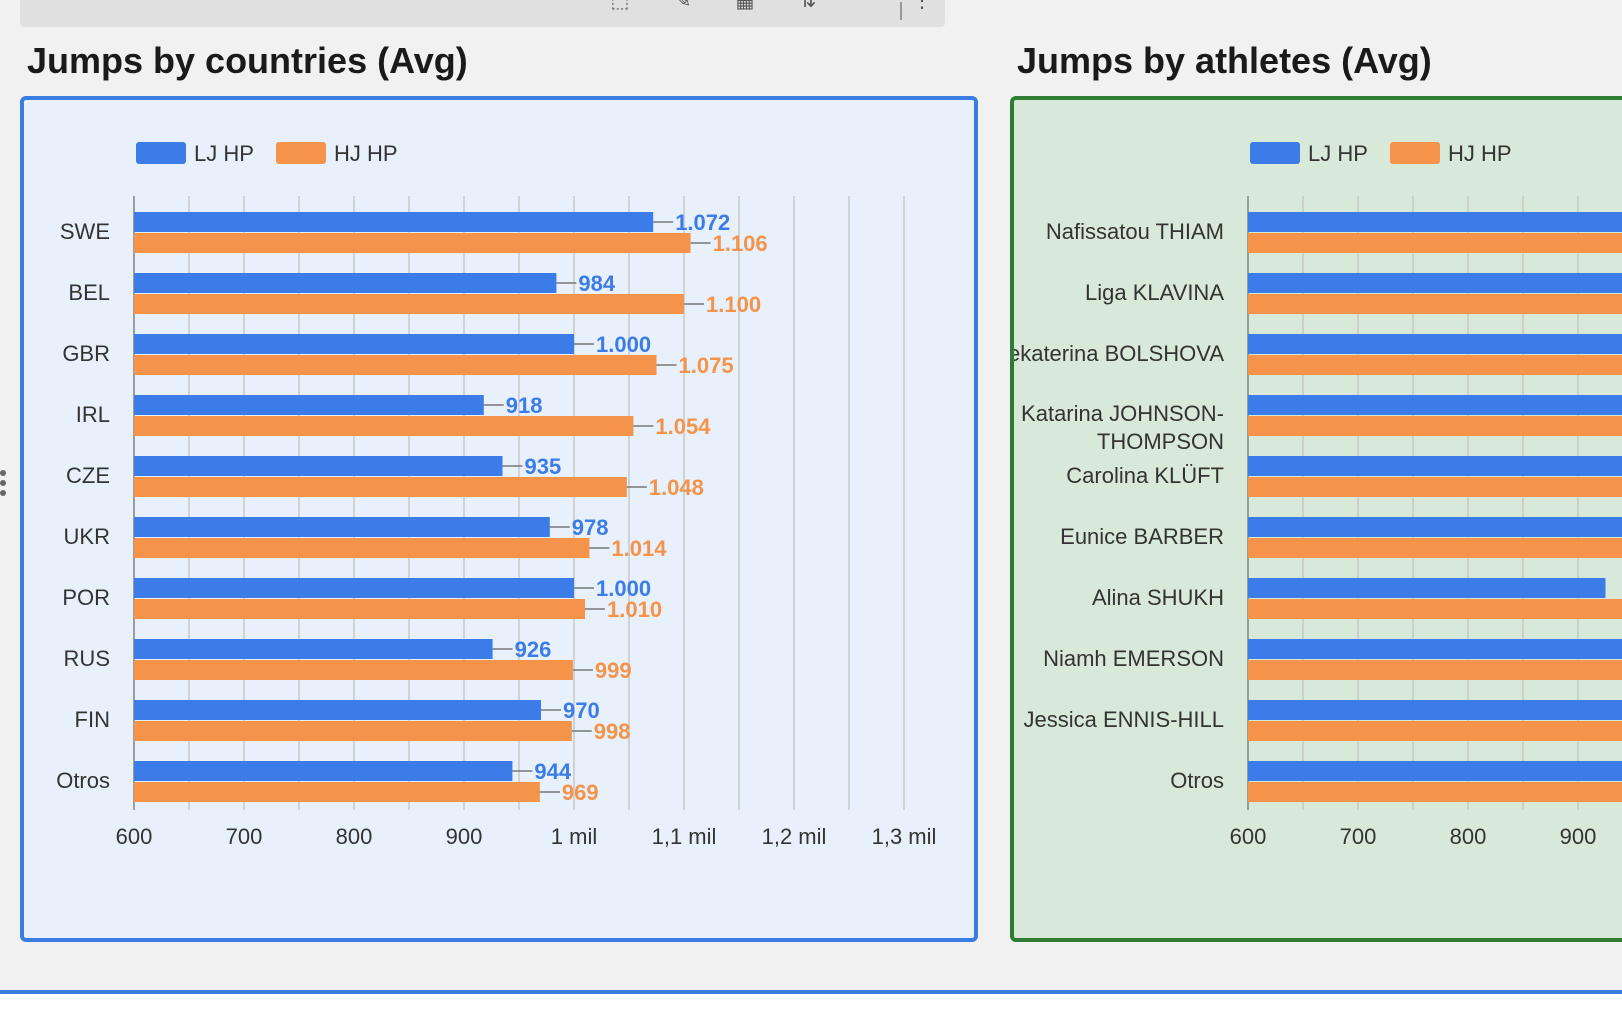  What do you see at coordinates (524, 405) in the screenshot?
I see `data-label: 918` at bounding box center [524, 405].